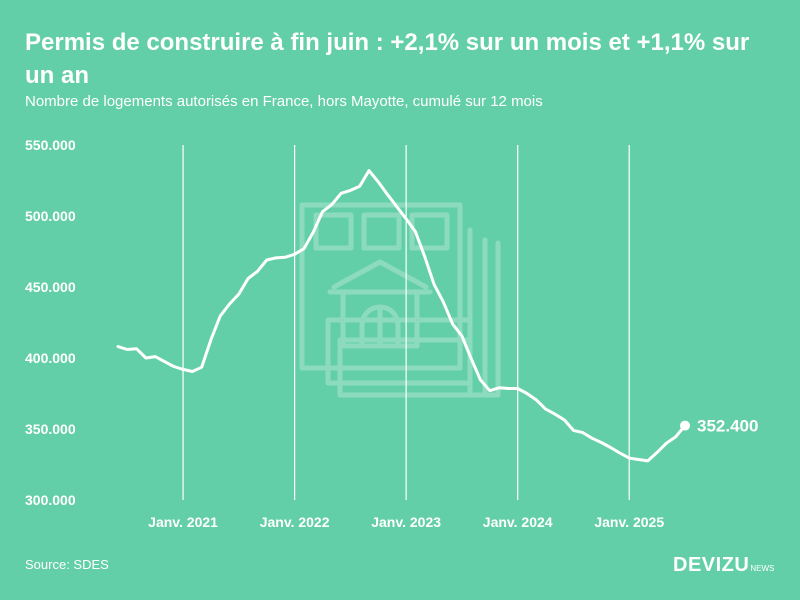  I want to click on brand-subtitle: NEWS, so click(762, 568).